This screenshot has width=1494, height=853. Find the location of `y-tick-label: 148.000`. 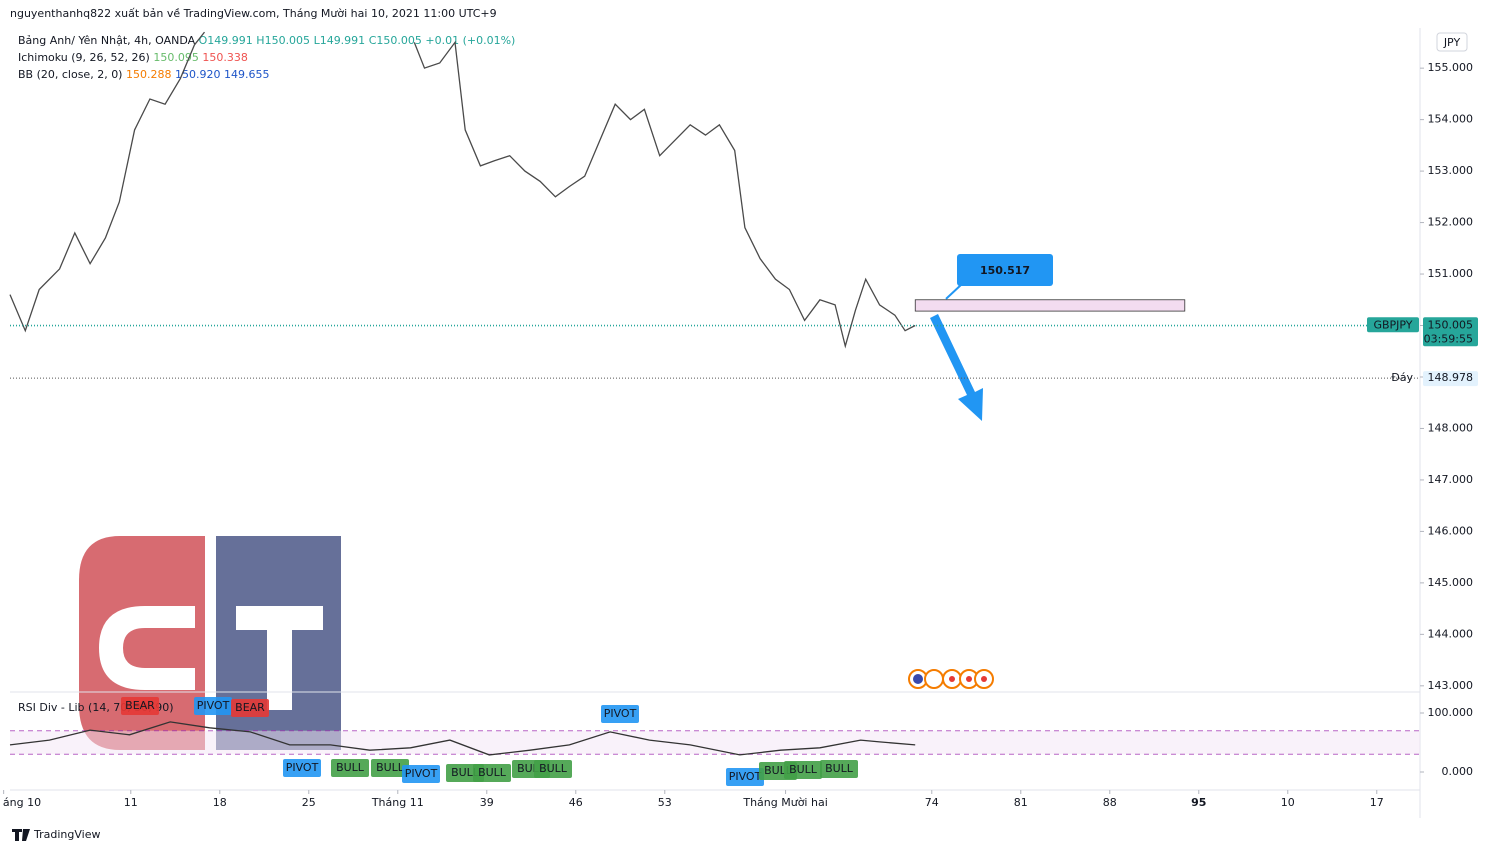

y-tick-label: 148.000 is located at coordinates (1451, 427).